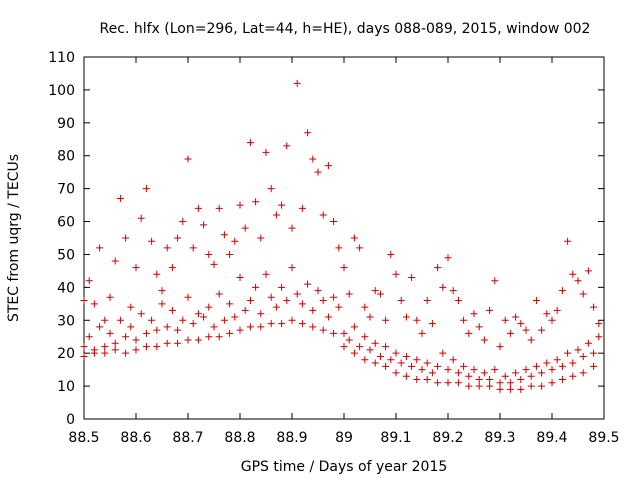 The width and height of the screenshot is (640, 480). I want to click on x-tick-label: 89.1, so click(395, 438).